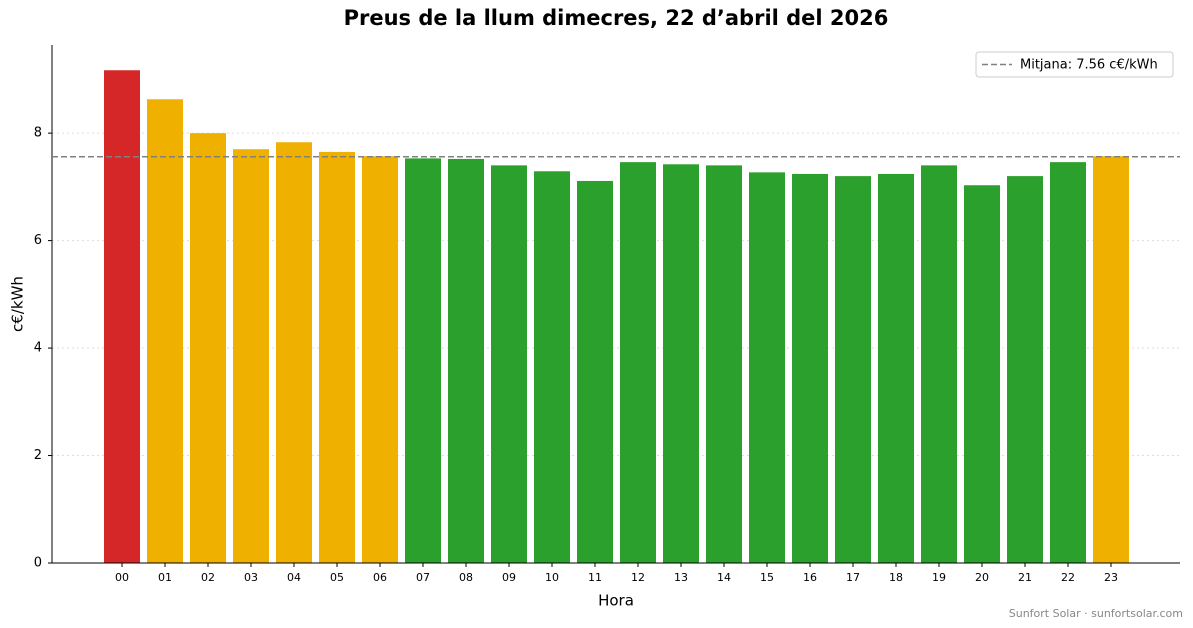  What do you see at coordinates (38, 240) in the screenshot?
I see `y-tick-label: 6` at bounding box center [38, 240].